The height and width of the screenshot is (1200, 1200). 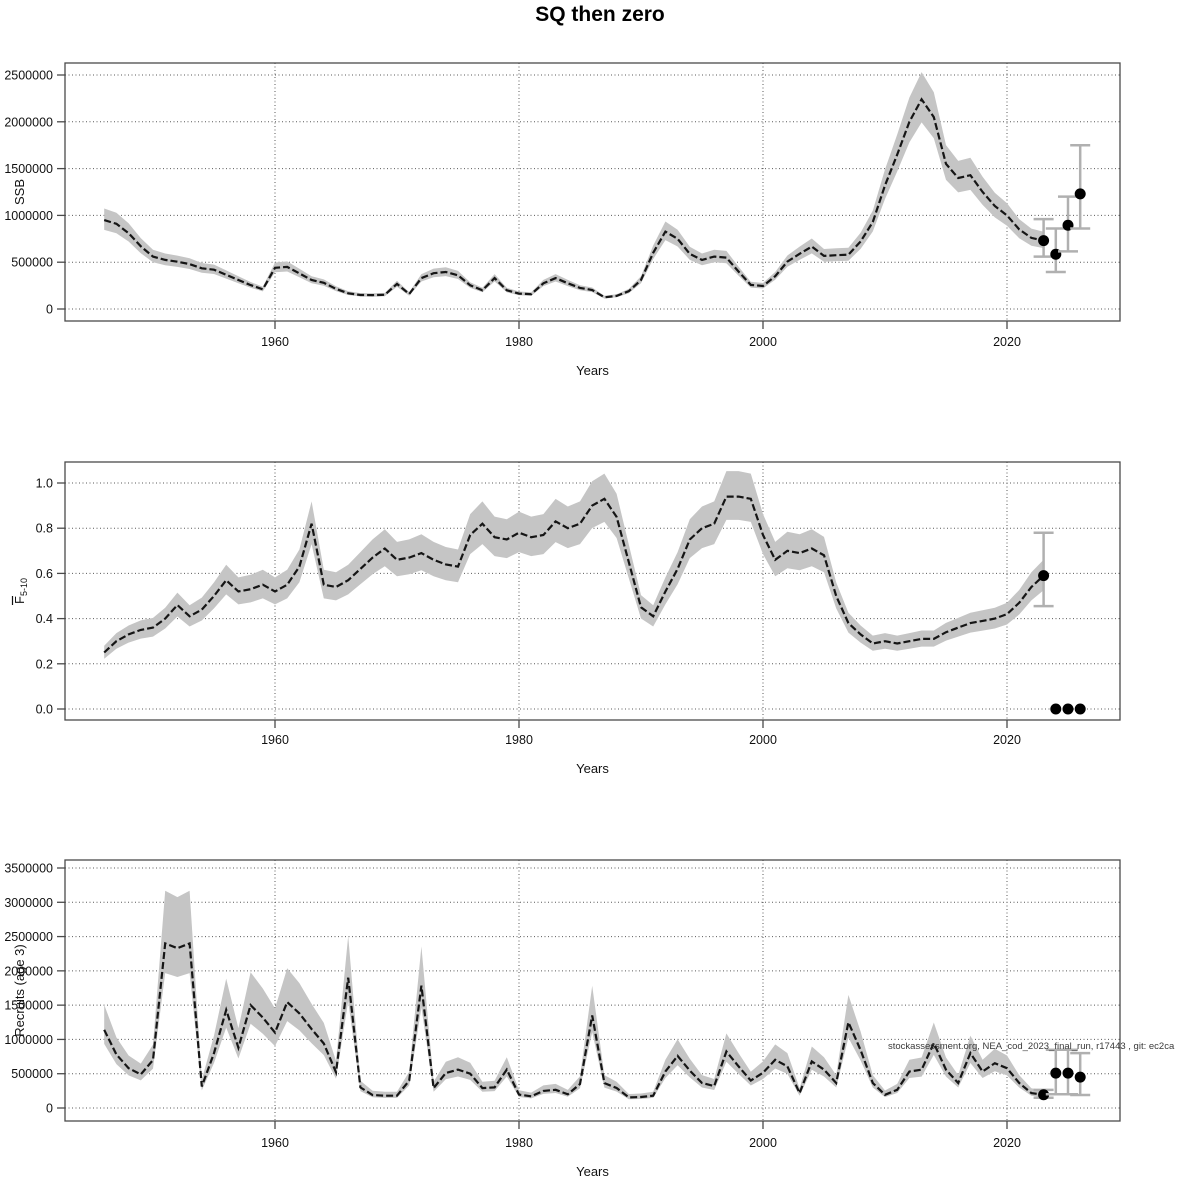 I want to click on chart-title: SQ then zero, so click(x=600, y=14).